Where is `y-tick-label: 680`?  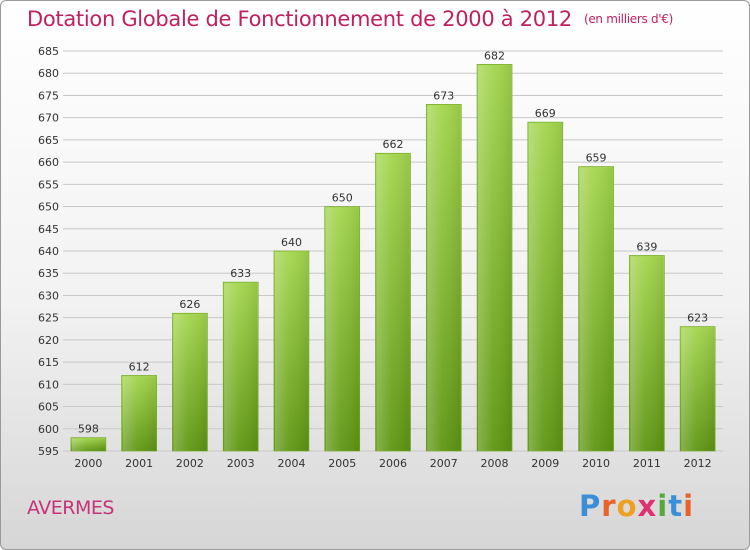 y-tick-label: 680 is located at coordinates (48, 73).